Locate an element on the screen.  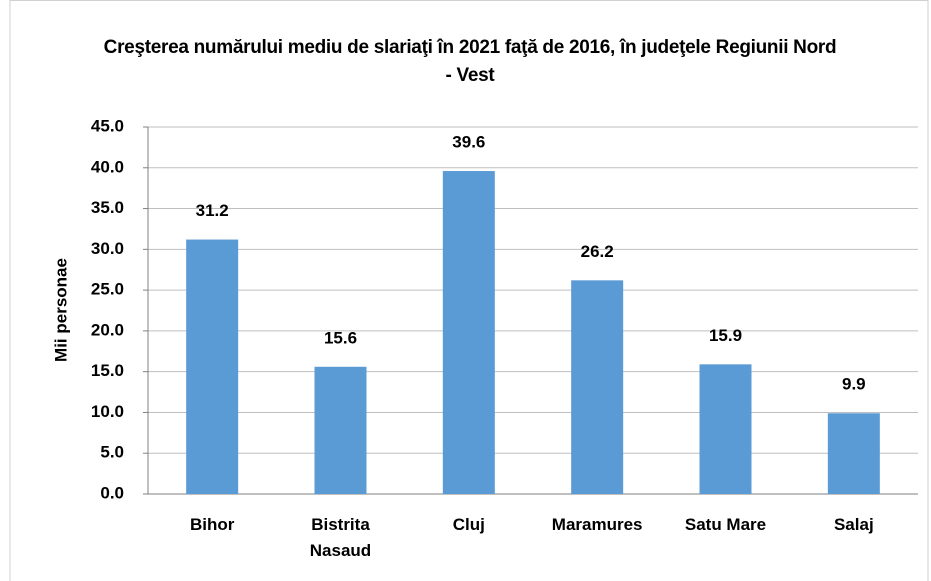
x-tick-label: Bihor is located at coordinates (212, 524).